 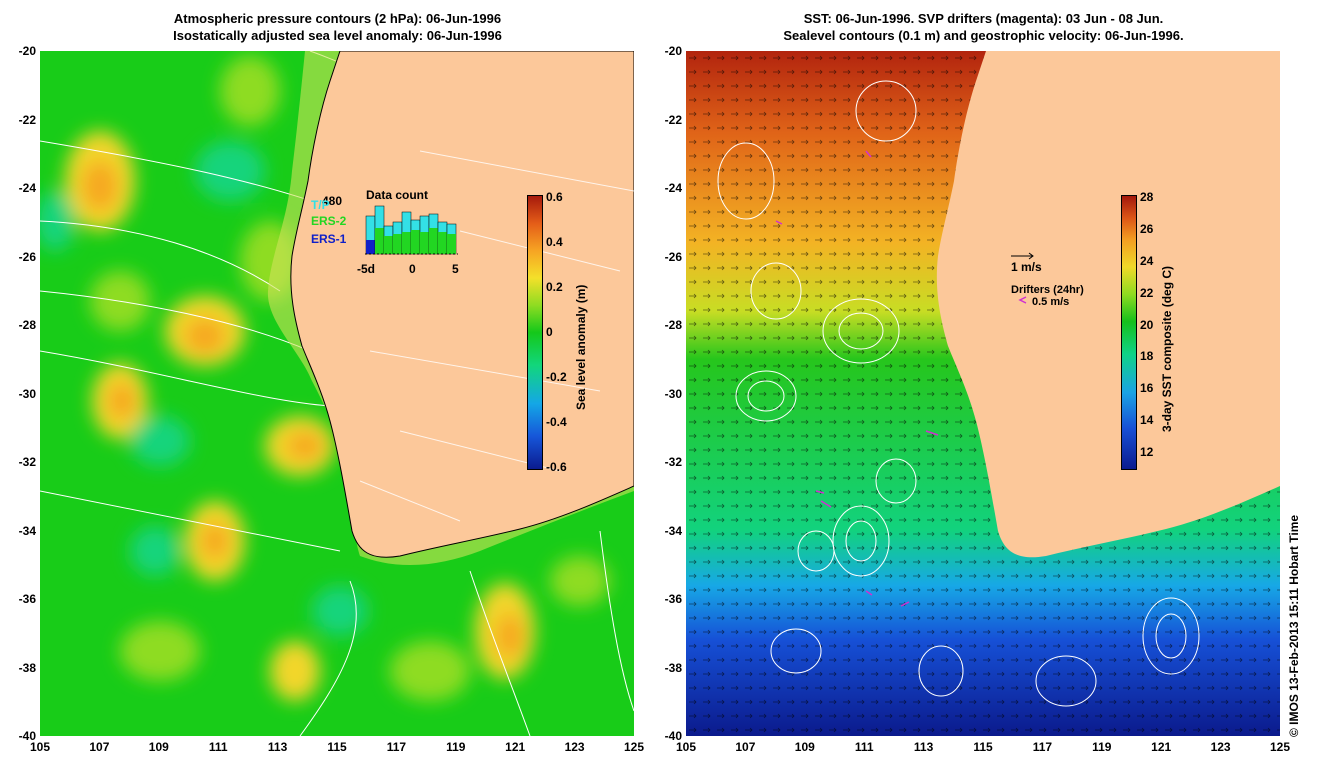 What do you see at coordinates (556, 422) in the screenshot?
I see `sea-level-colorbar-tick: -0.4` at bounding box center [556, 422].